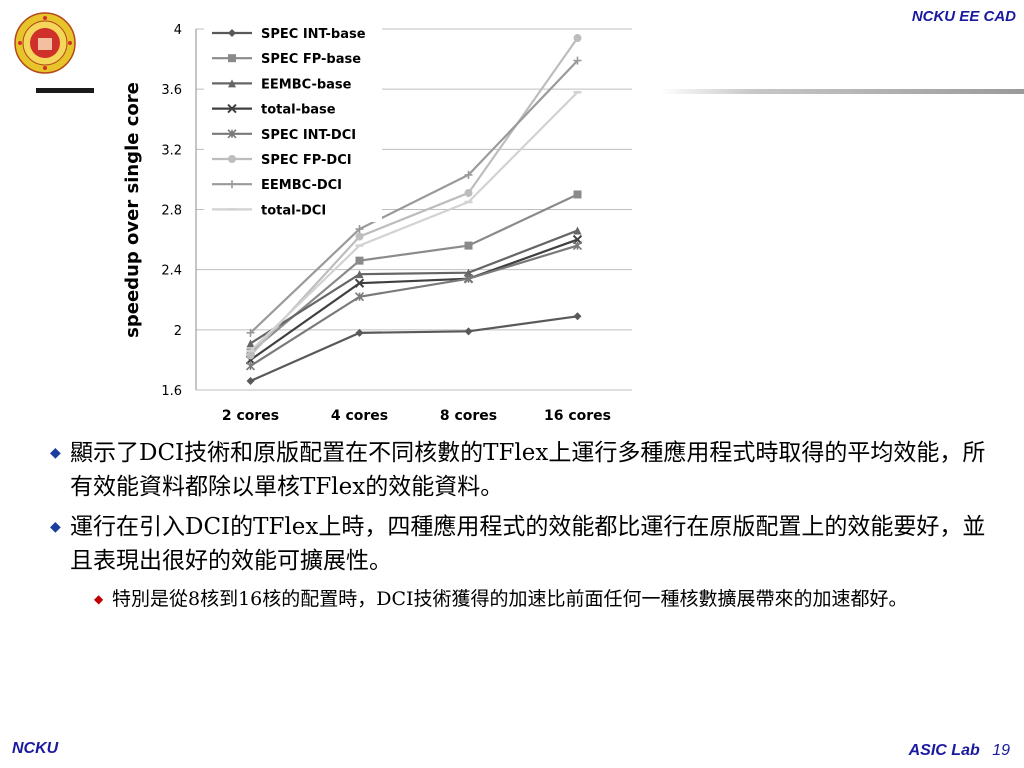  What do you see at coordinates (171, 90) in the screenshot?
I see `y-tick-label: 3.6` at bounding box center [171, 90].